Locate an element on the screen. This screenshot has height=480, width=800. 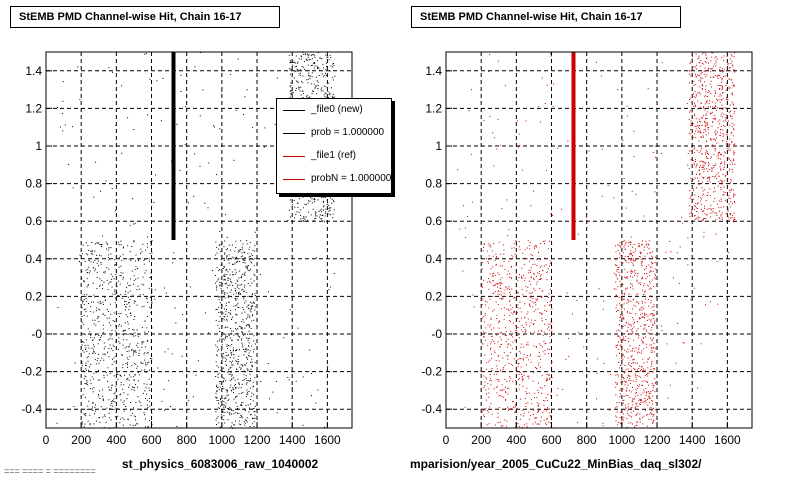
x-tick-label: 1200 is located at coordinates (657, 440).